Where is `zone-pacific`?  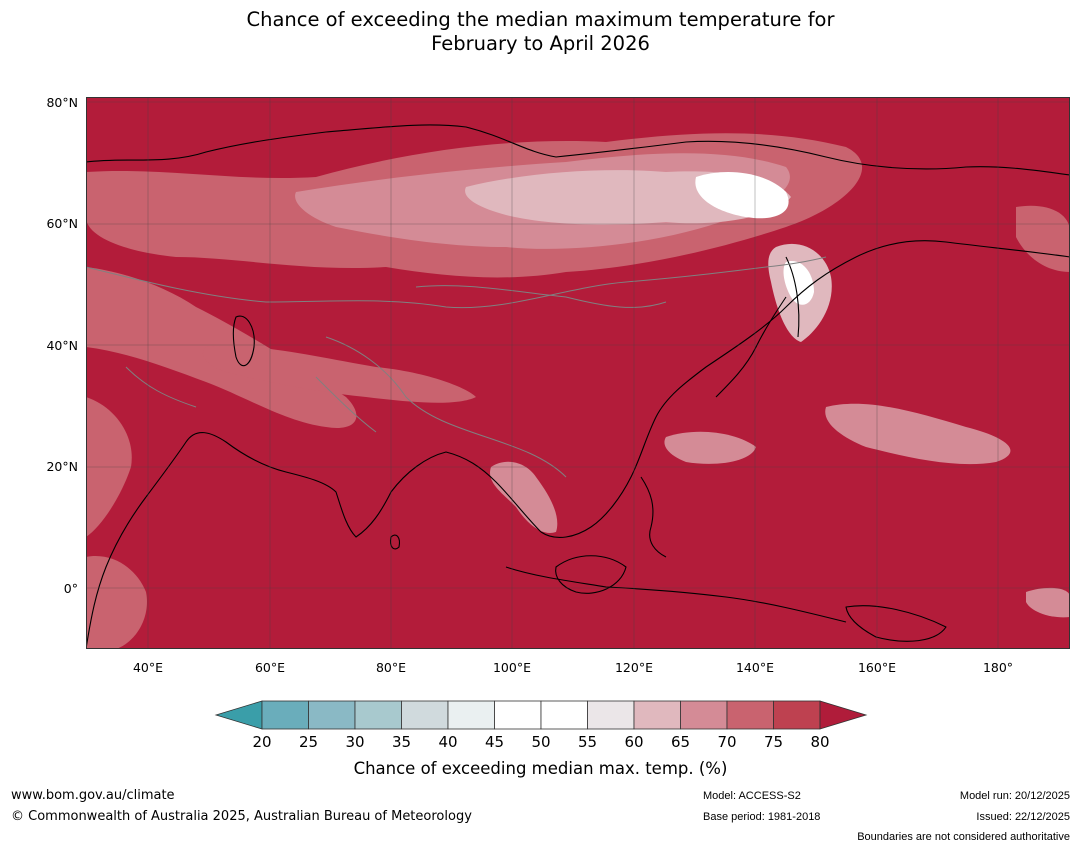 zone-pacific is located at coordinates (918, 434).